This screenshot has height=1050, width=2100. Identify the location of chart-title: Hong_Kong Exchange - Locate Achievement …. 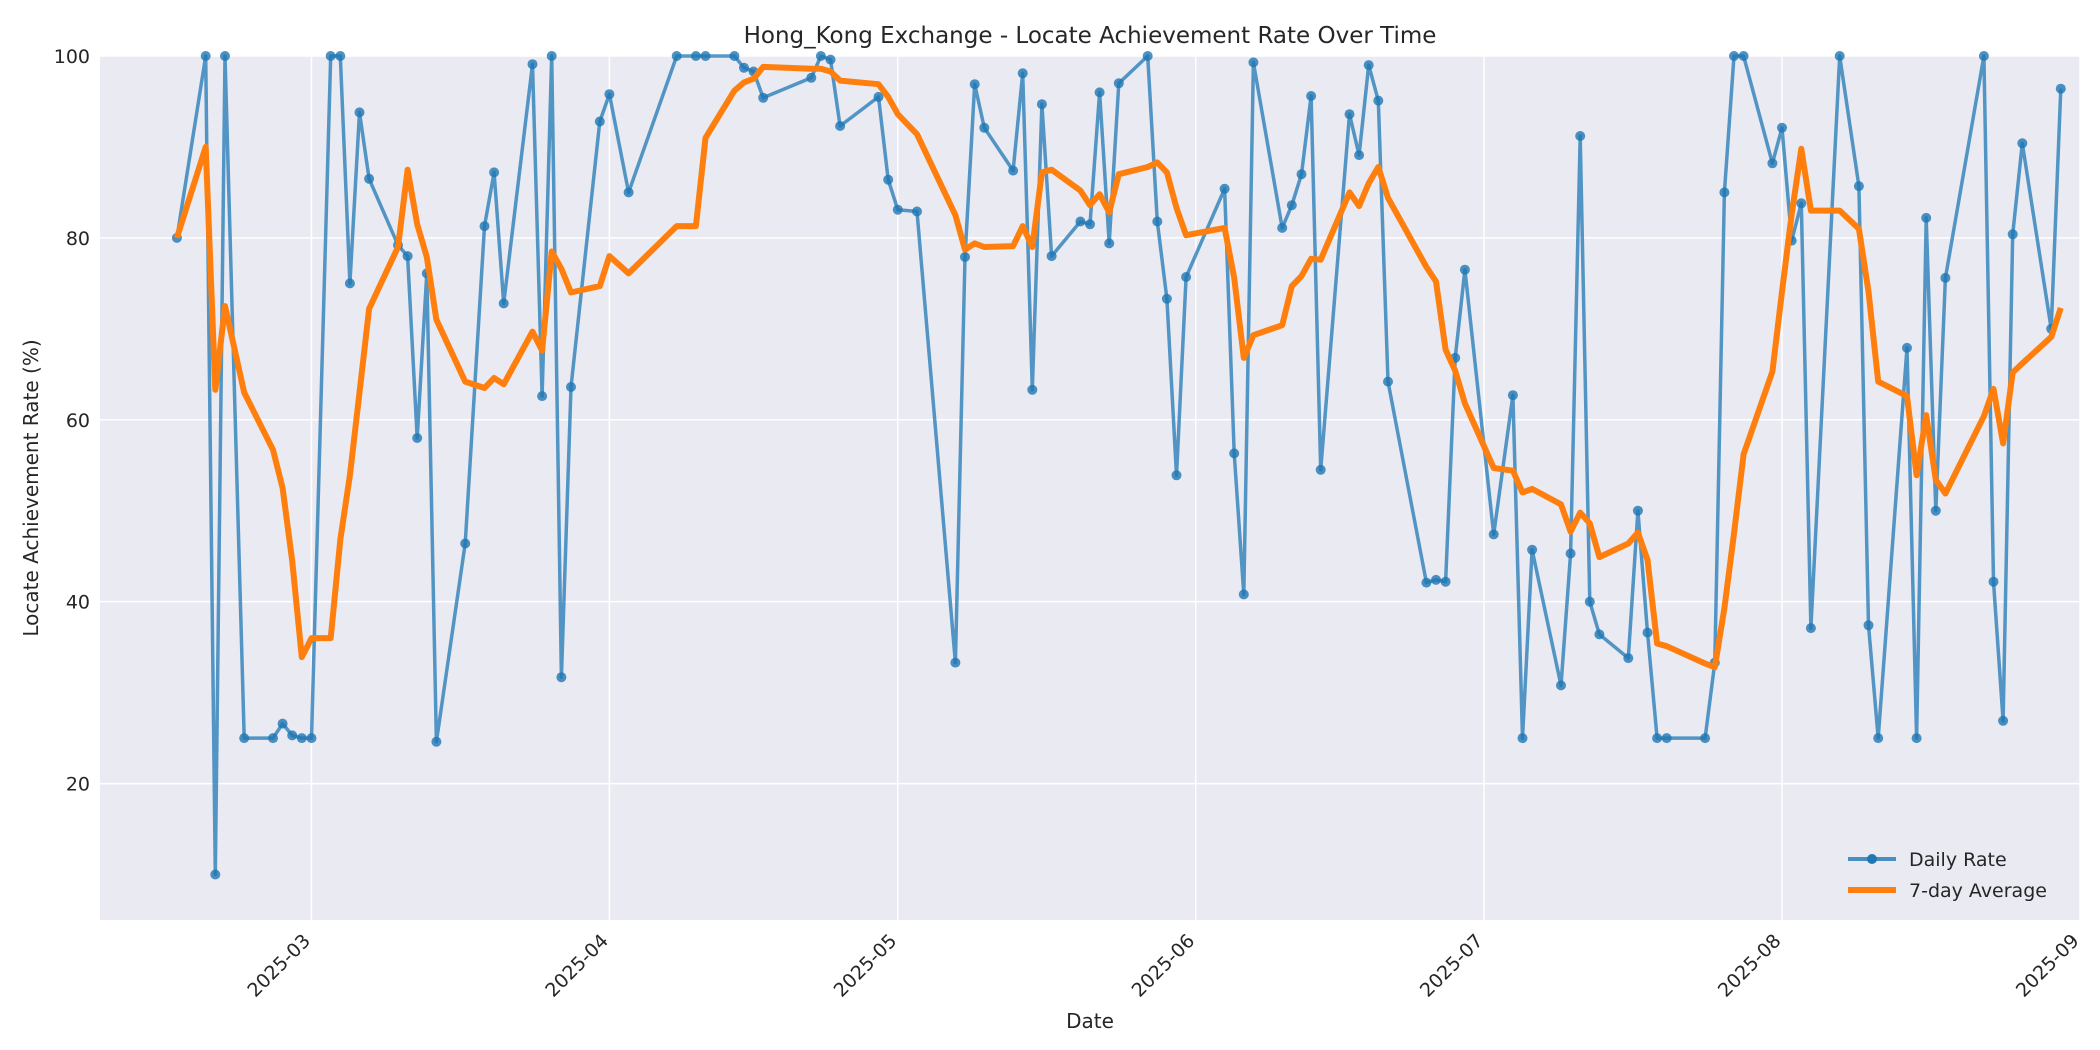
(1090, 36).